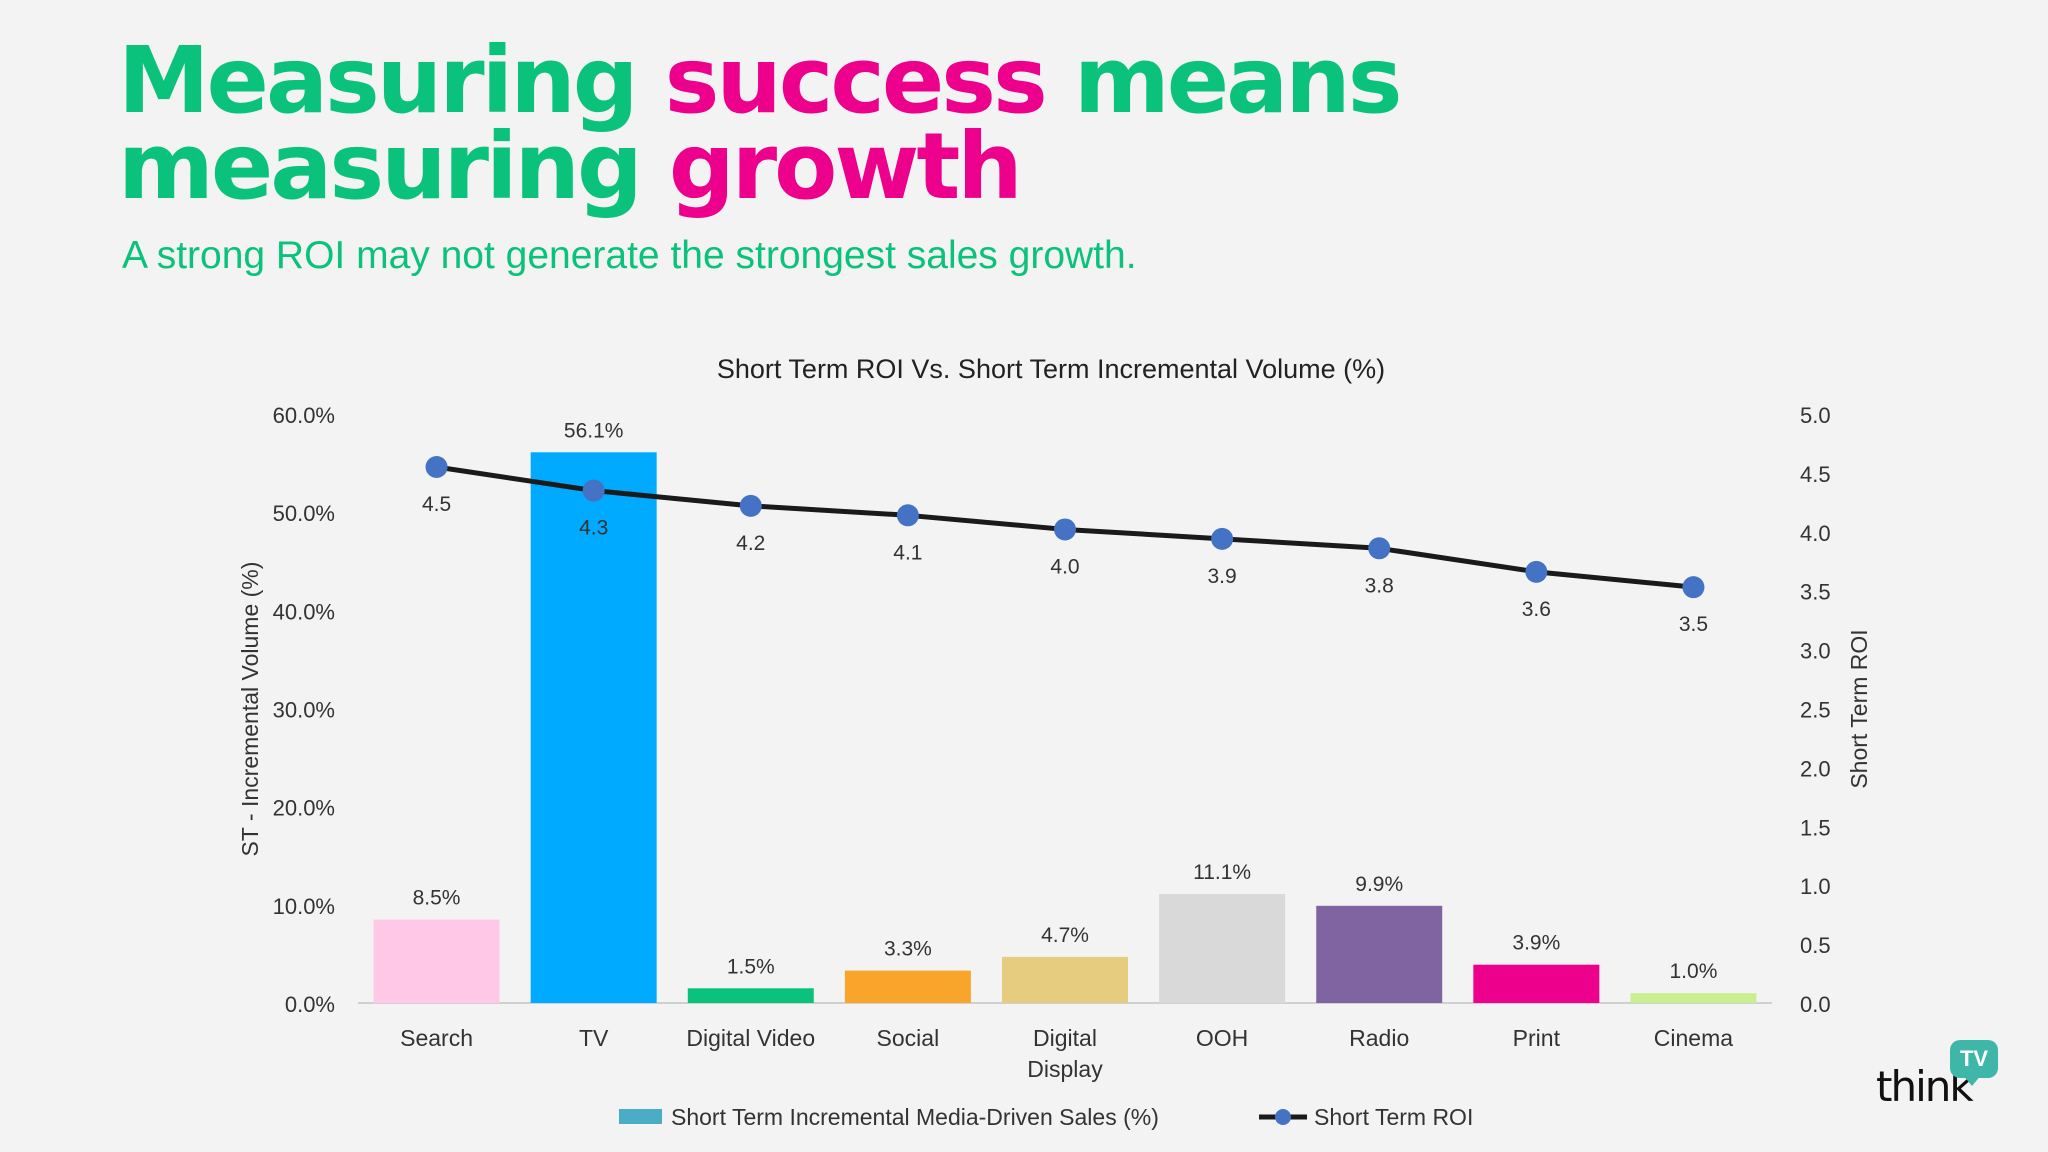  What do you see at coordinates (1393, 1117) in the screenshot?
I see `legend-label-roi: Short Term ROI` at bounding box center [1393, 1117].